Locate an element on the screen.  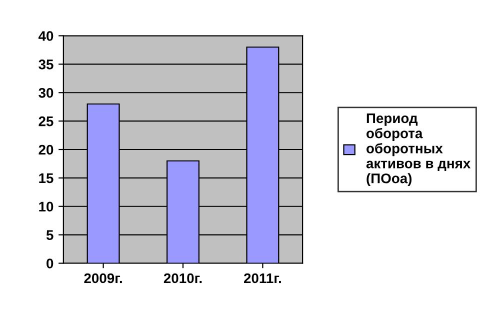
y-tick-label: 15 is located at coordinates (46, 178).